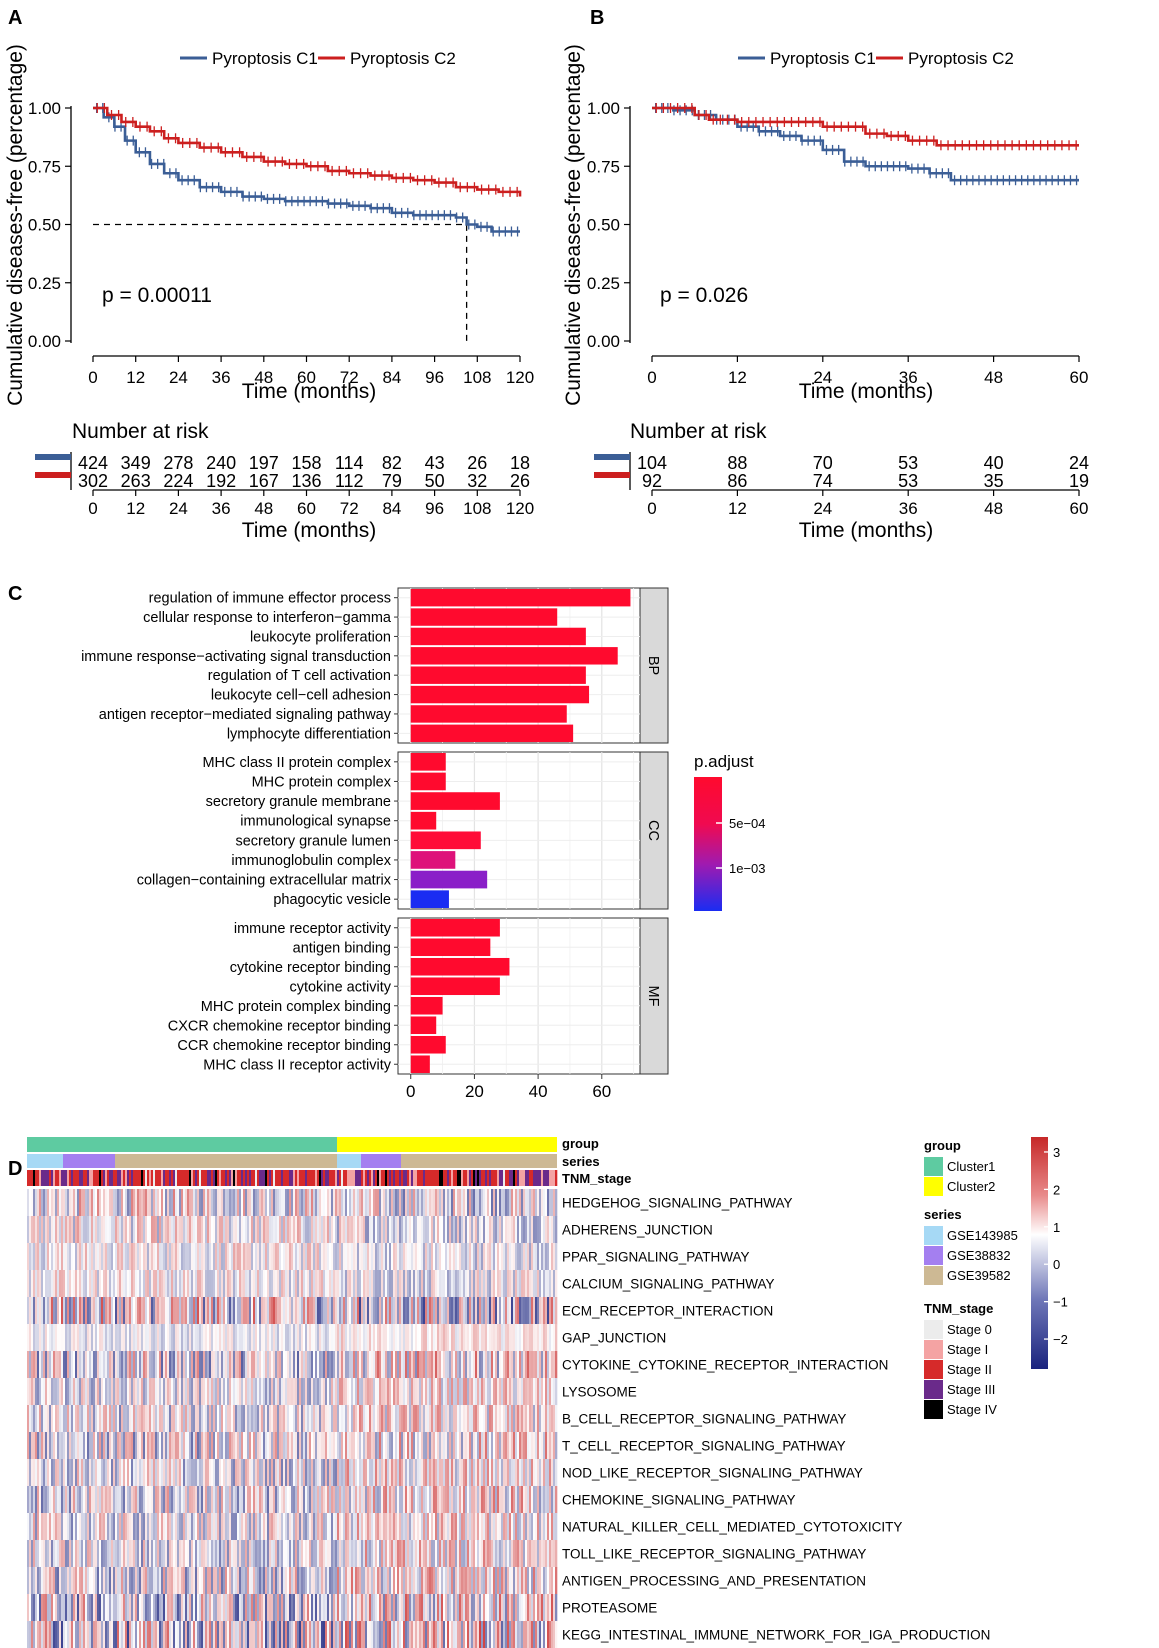  I want to click on panel-label-c: C, so click(15, 594).